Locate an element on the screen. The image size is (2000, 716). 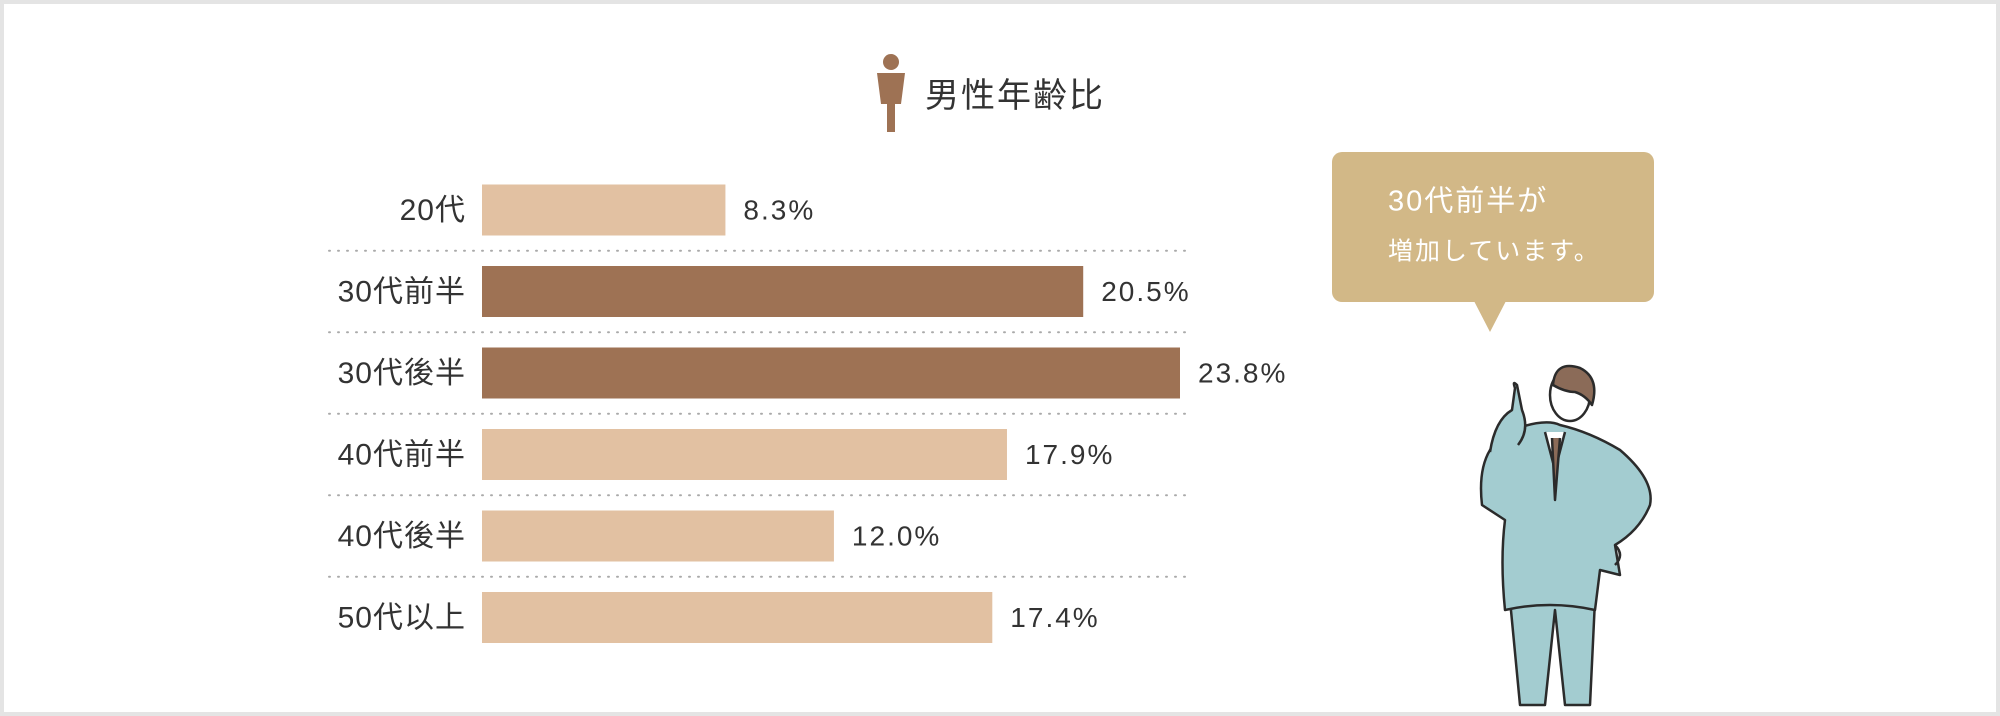
callout is located at coordinates (1493, 242).